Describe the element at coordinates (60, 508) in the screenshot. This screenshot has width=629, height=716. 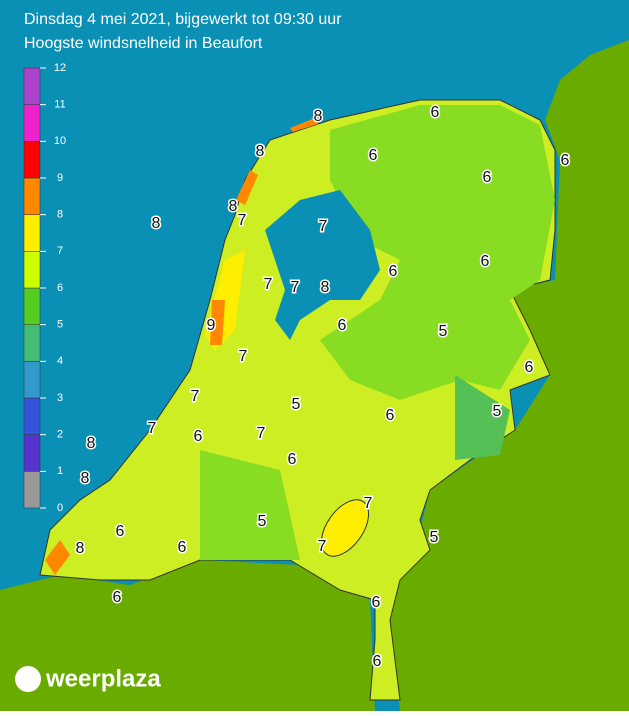
I see `legend-tick-label: 0` at that location.